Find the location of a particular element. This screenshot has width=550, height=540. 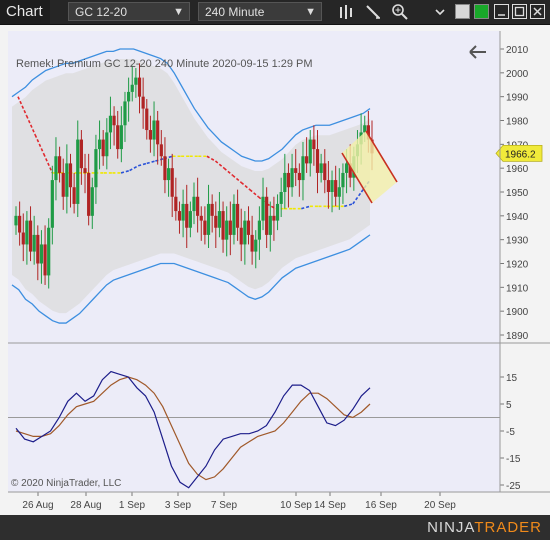

osc-tick-label: -25 is located at coordinates (513, 486).